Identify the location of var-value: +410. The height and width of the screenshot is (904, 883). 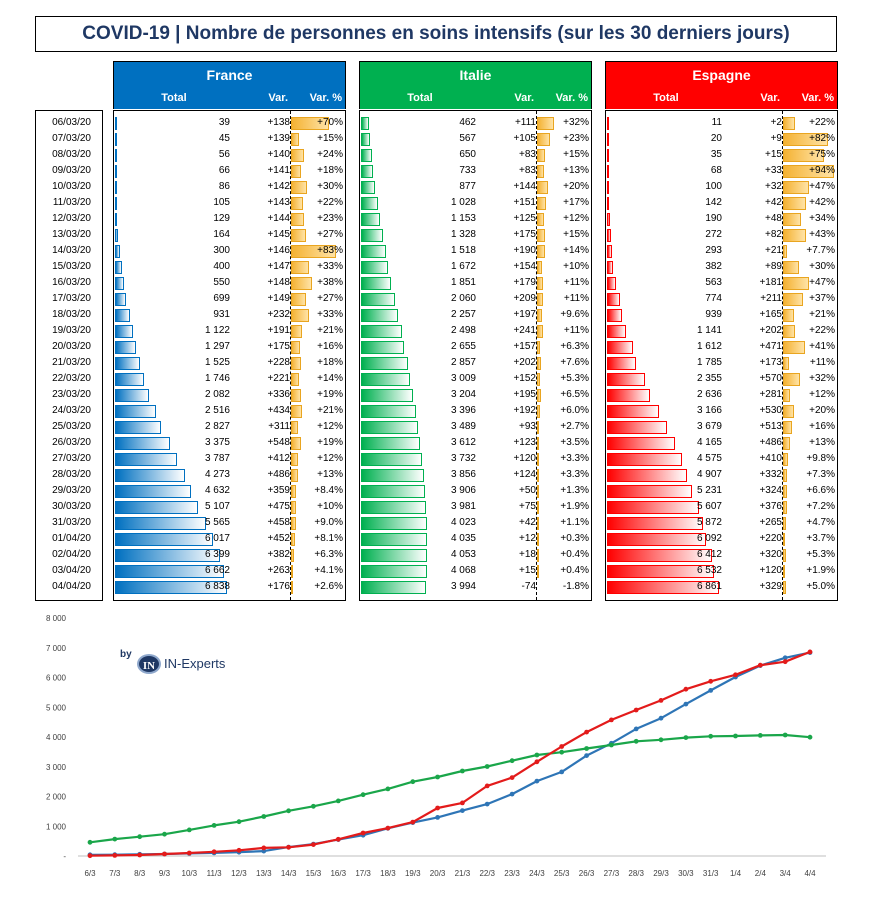
(770, 458).